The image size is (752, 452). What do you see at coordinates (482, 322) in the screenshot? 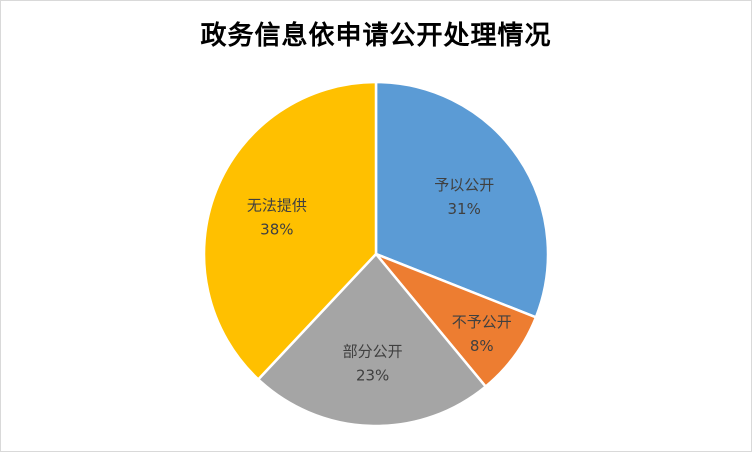
I see `slice-category-label: 不予公开` at bounding box center [482, 322].